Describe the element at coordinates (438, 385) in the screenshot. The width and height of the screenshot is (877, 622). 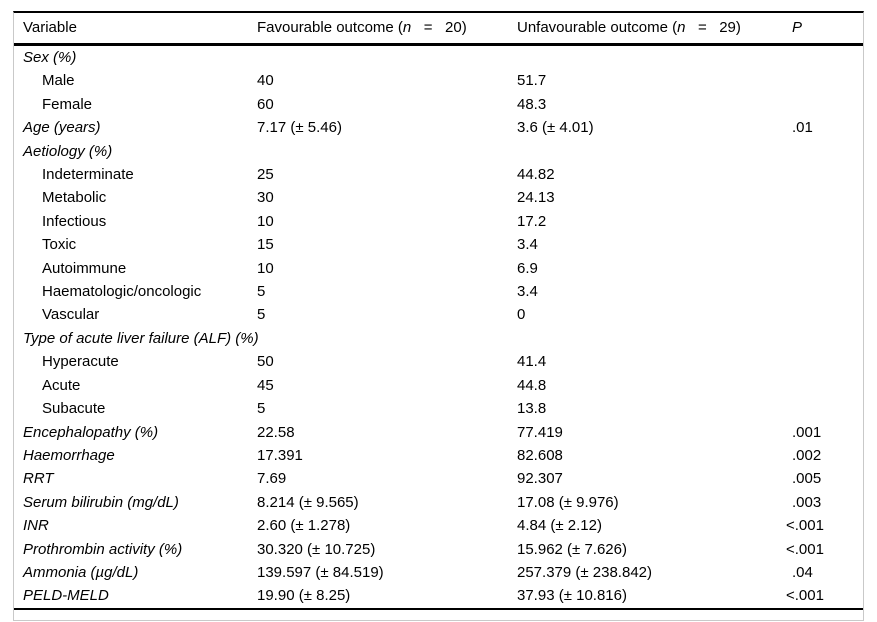
I see `table-subrow: Acute 45 44.8` at that location.